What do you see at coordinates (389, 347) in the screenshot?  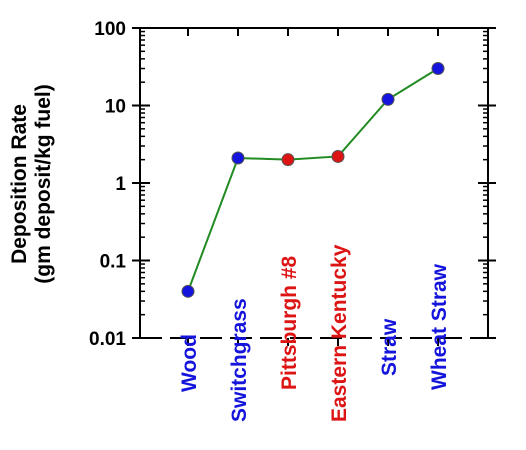 I see `x-tick-label: Straw` at bounding box center [389, 347].